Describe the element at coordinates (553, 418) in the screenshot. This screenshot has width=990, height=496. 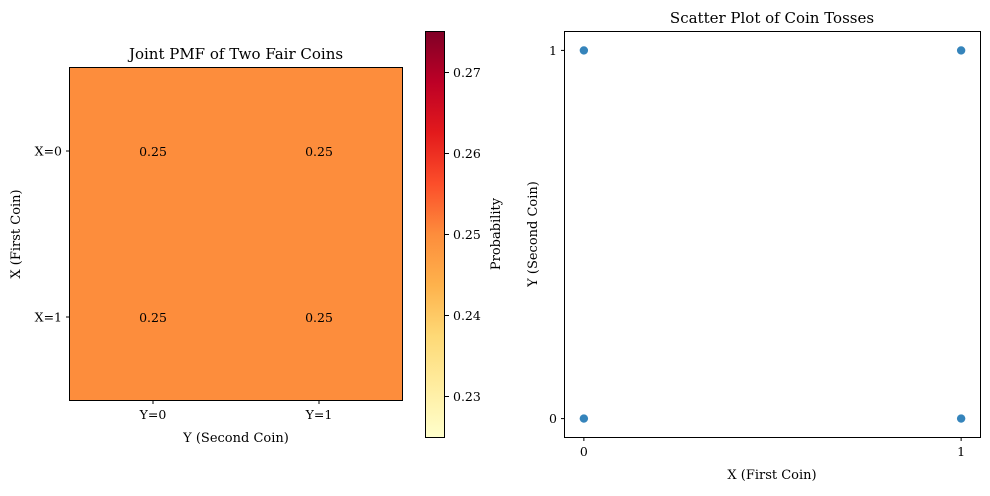
I see `scatter-y-tick-label: 0` at that location.